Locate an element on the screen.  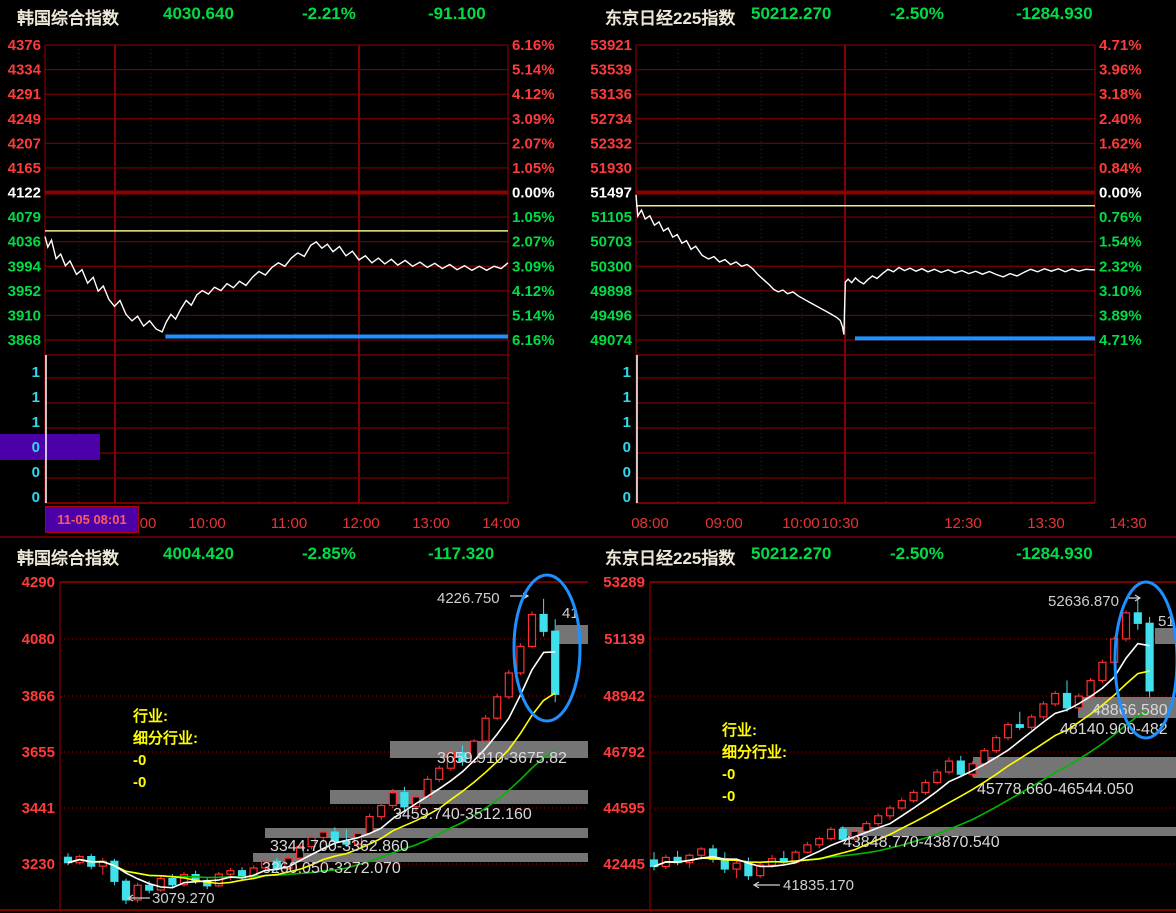
y-axis-label: 53539 is located at coordinates (611, 70).